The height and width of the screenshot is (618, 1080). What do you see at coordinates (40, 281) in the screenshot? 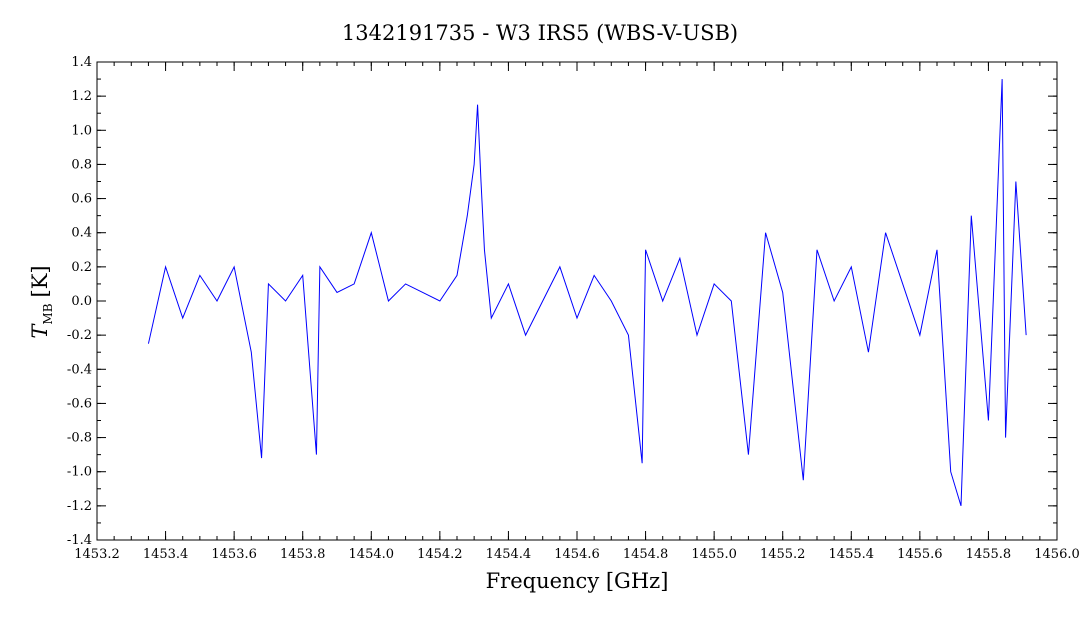
I see `y-axis-label-unit: [K]` at bounding box center [40, 281].